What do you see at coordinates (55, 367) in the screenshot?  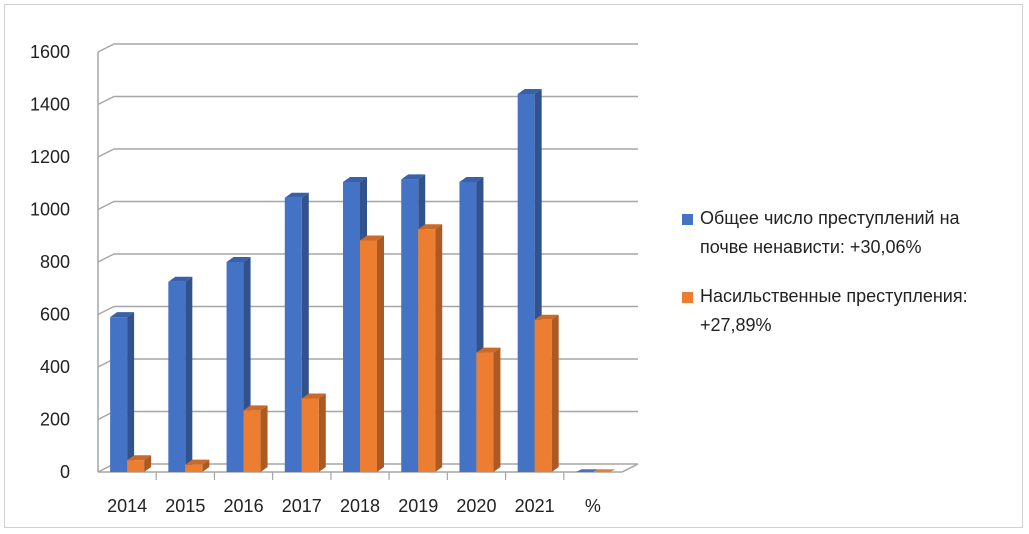 I see `y-tick-label: 400` at bounding box center [55, 367].